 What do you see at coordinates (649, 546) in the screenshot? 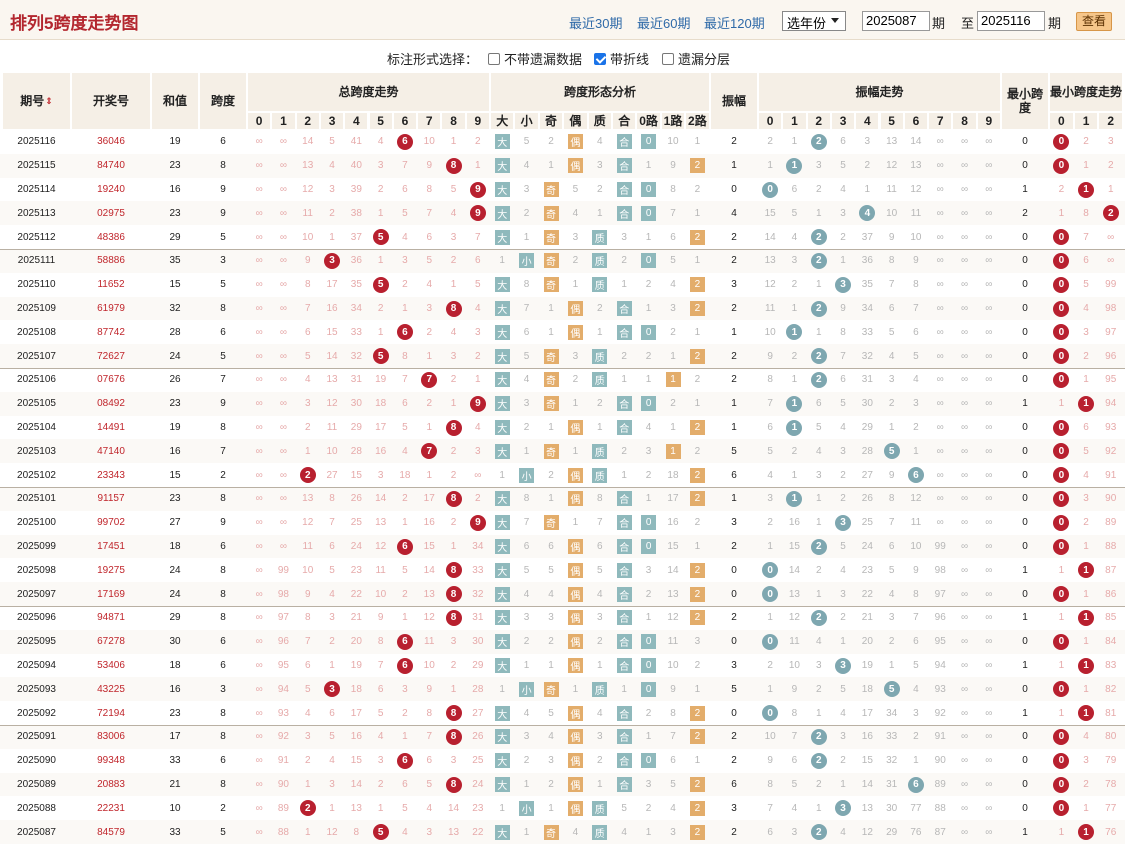
I see `road-tag: 0` at bounding box center [649, 546].